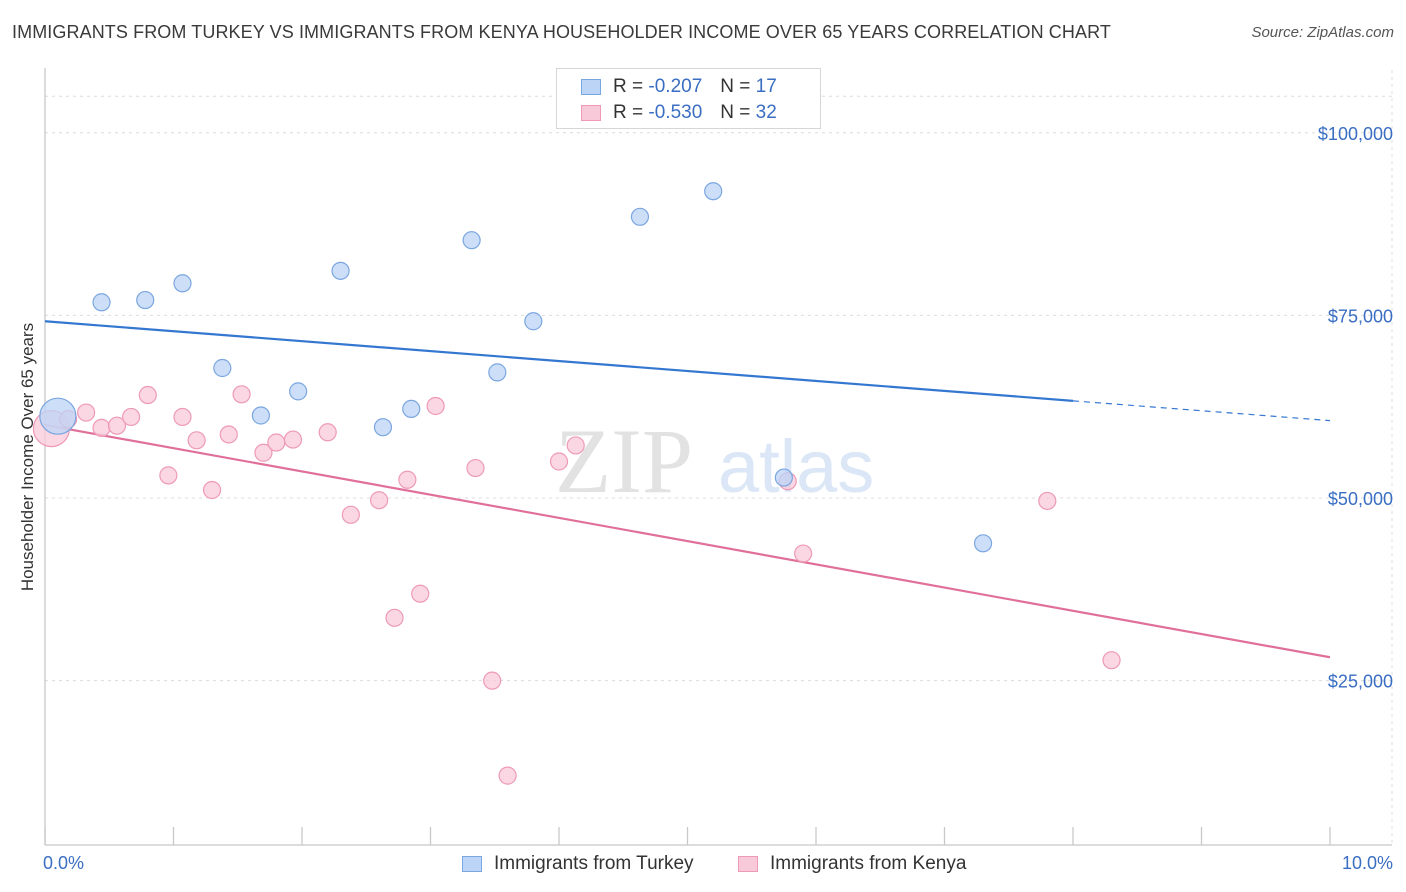  Describe the element at coordinates (766, 86) in the screenshot. I see `legend-n-value: 17` at that location.